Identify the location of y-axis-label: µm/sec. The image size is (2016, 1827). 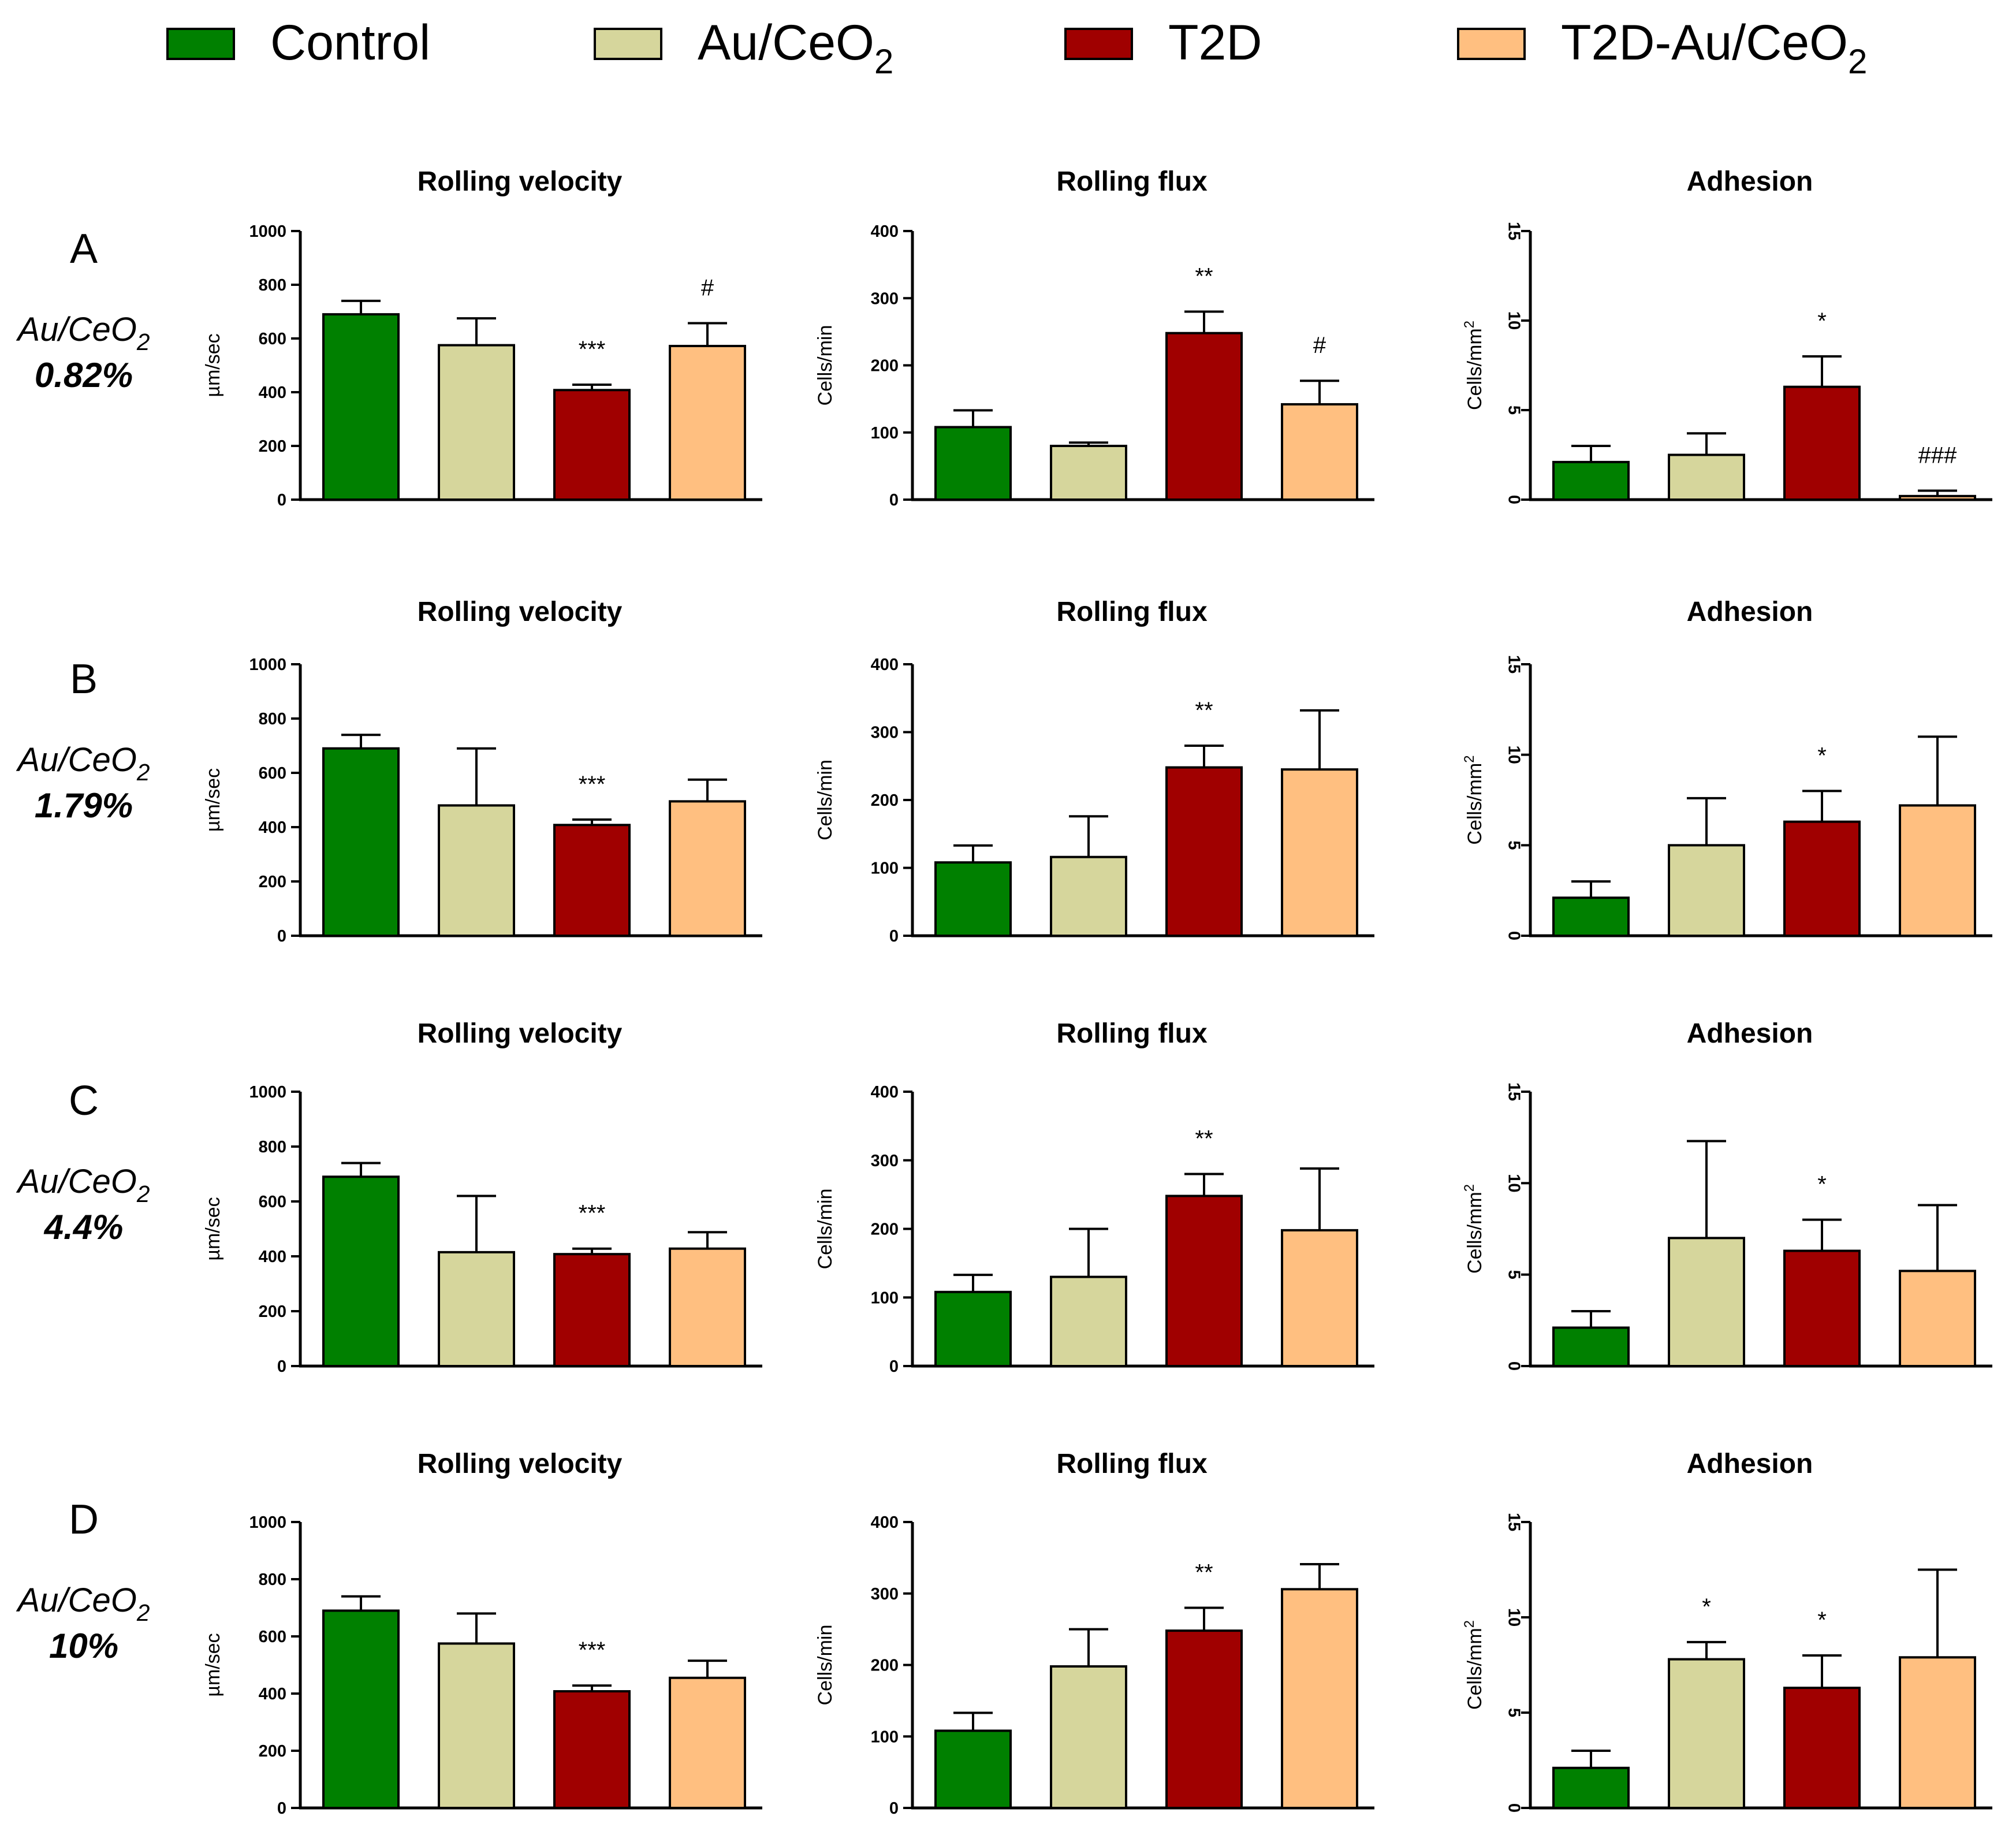
(213, 1228).